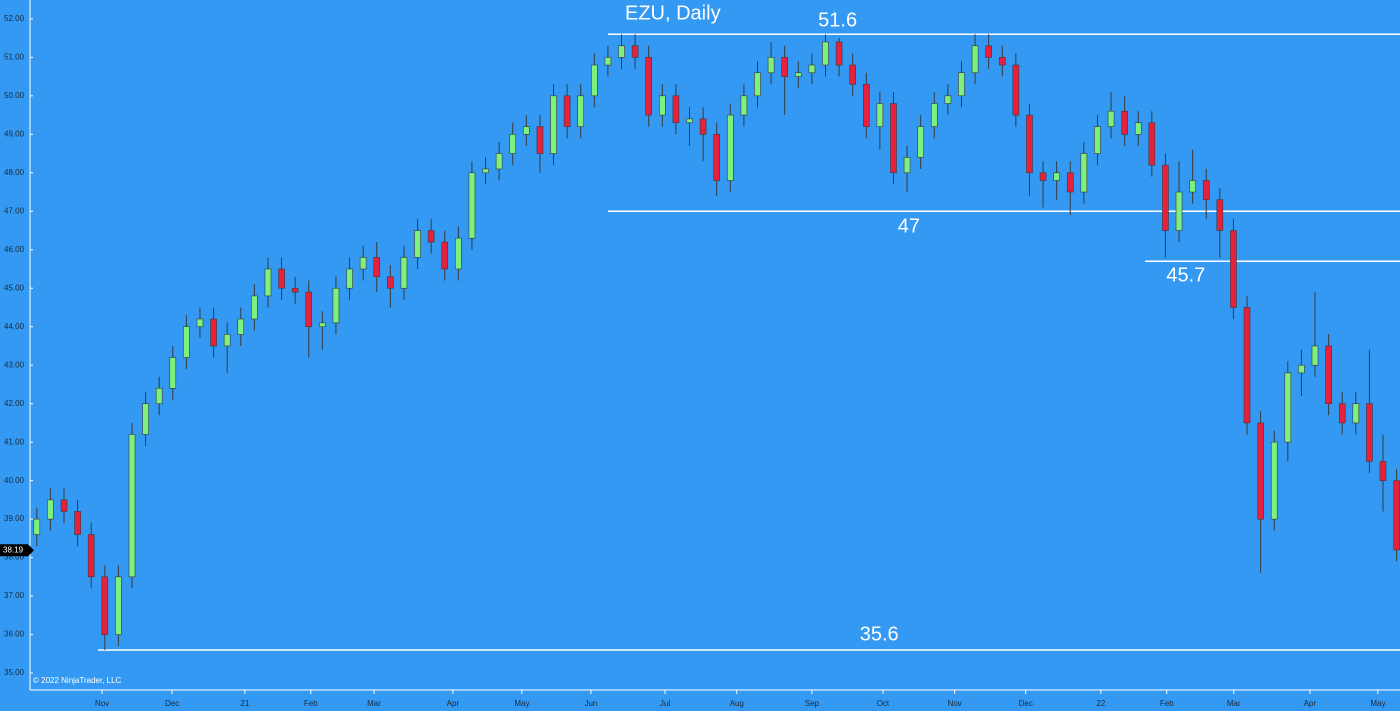 Image resolution: width=1400 pixels, height=711 pixels. I want to click on x-tick-label: Dec, so click(172, 703).